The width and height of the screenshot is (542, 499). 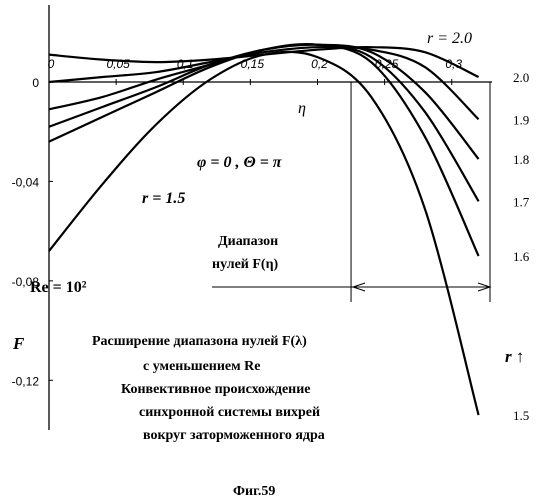 What do you see at coordinates (302, 108) in the screenshot?
I see `x-axis-label: η` at bounding box center [302, 108].